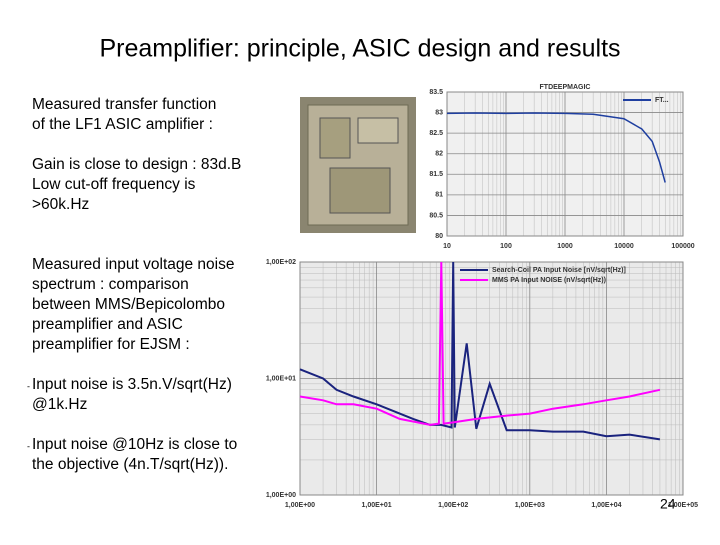 This screenshot has width=720, height=545. I want to click on x-tick-label: 100000, so click(682, 246).